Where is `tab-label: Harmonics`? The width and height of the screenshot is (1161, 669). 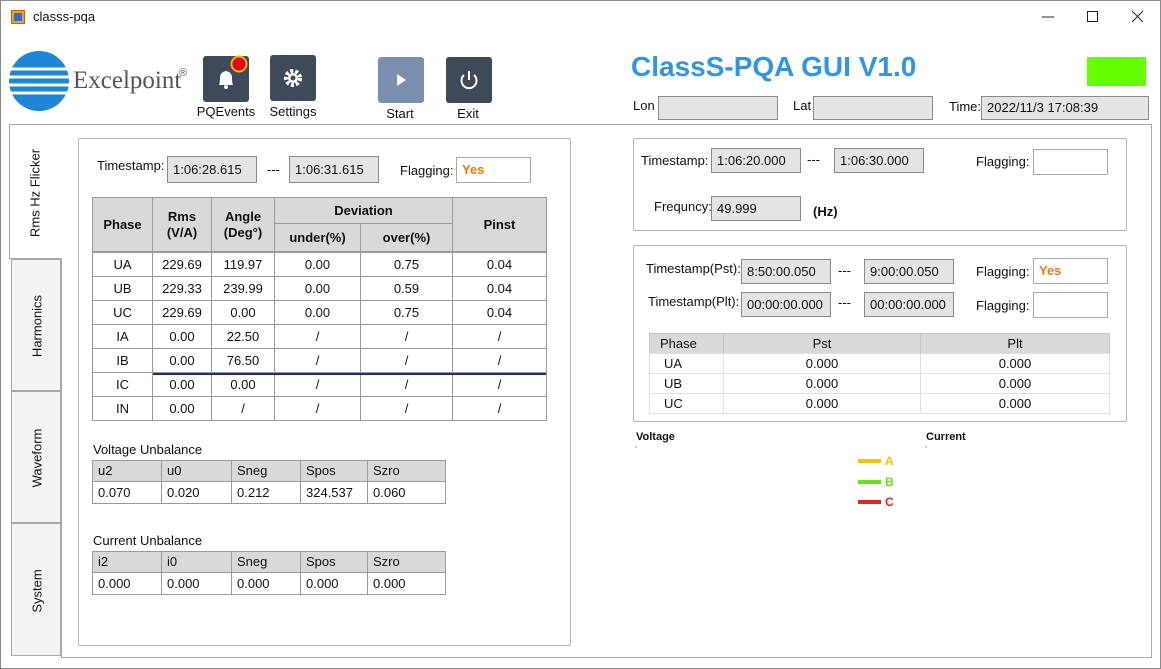 tab-label: Harmonics is located at coordinates (37, 326).